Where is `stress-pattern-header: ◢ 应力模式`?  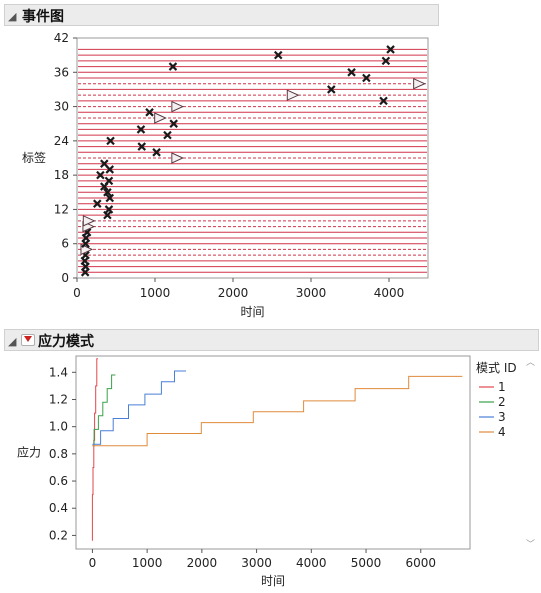 stress-pattern-header: ◢ 应力模式 is located at coordinates (271, 340).